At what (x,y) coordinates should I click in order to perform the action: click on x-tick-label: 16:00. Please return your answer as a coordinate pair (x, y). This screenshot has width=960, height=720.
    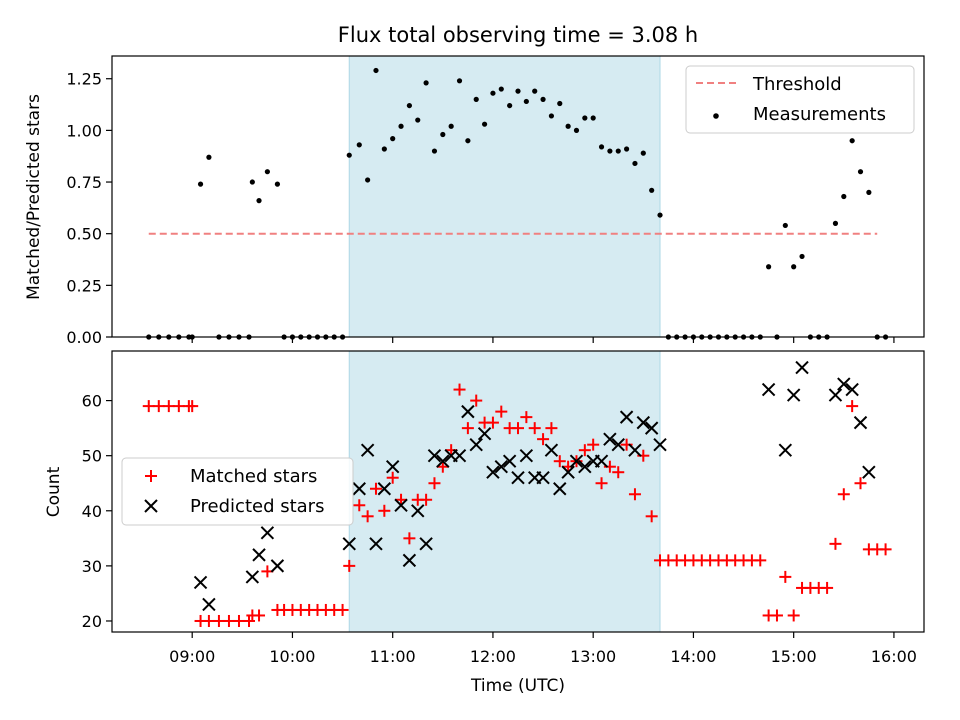
    Looking at the image, I should click on (894, 656).